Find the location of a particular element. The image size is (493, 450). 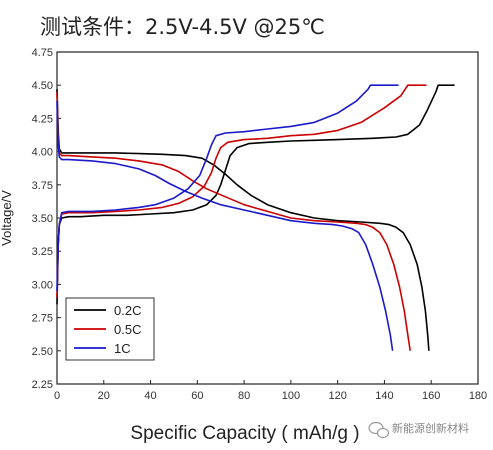

y-tick-label: 3.75 is located at coordinates (42, 186).